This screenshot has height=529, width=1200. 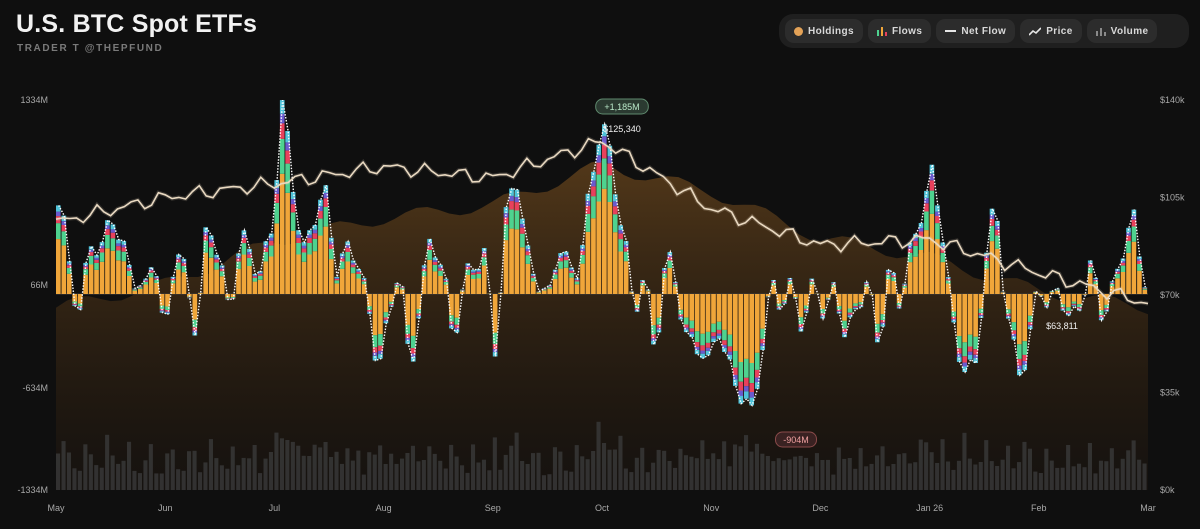 I want to click on max-price-label: $125,340, so click(x=622, y=129).